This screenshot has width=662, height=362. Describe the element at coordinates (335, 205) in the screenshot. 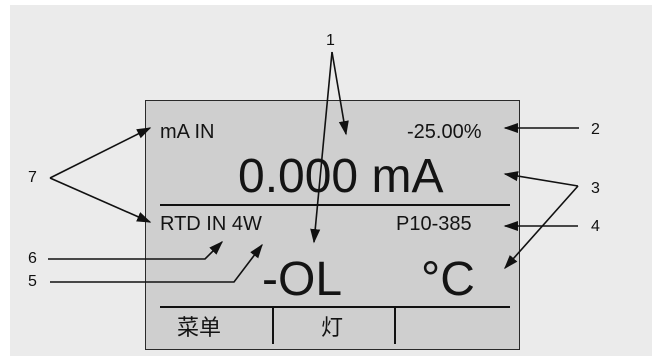

I see `primary-divider` at that location.